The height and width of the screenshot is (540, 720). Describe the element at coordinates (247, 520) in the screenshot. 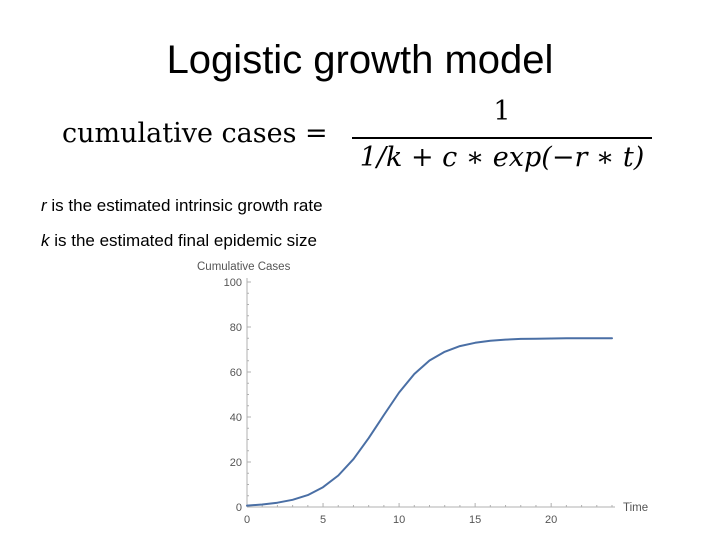

I see `x-tick-label: 0` at that location.